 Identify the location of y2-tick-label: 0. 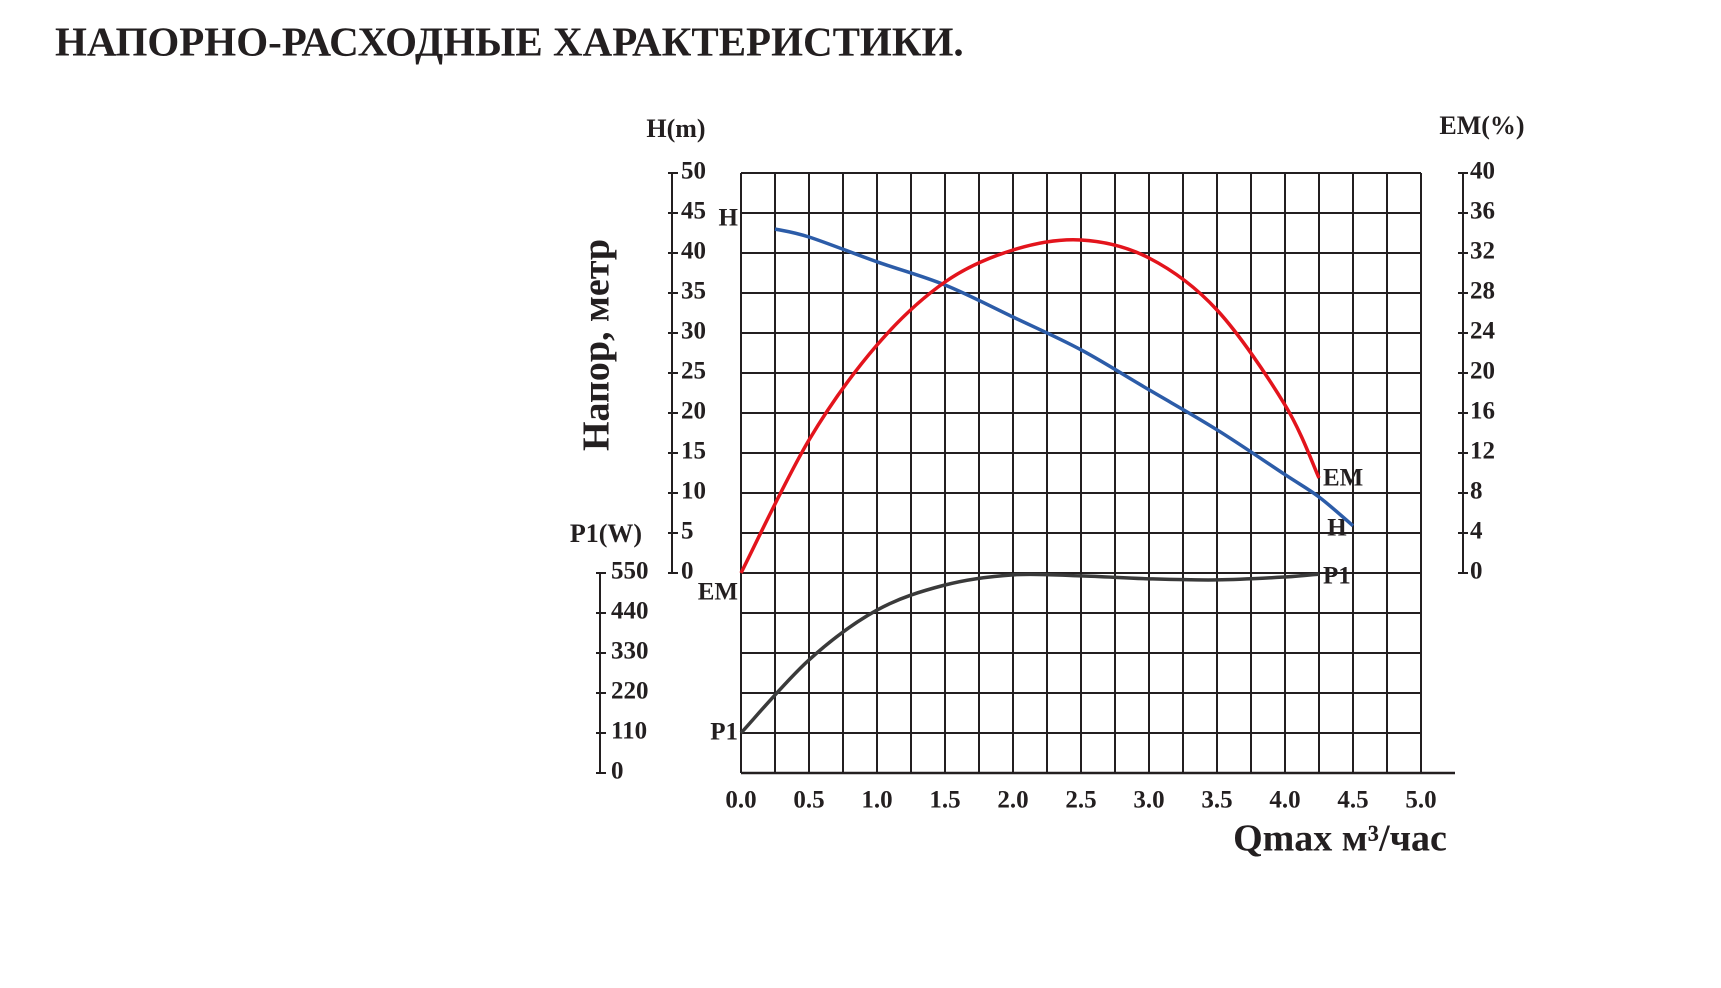
(1476, 571).